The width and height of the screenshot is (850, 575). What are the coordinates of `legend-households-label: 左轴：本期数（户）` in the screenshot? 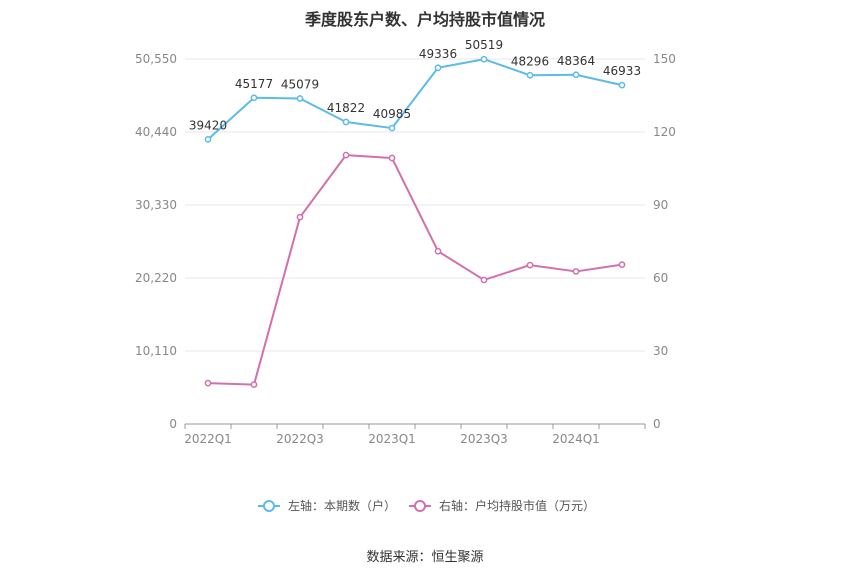 It's located at (342, 505).